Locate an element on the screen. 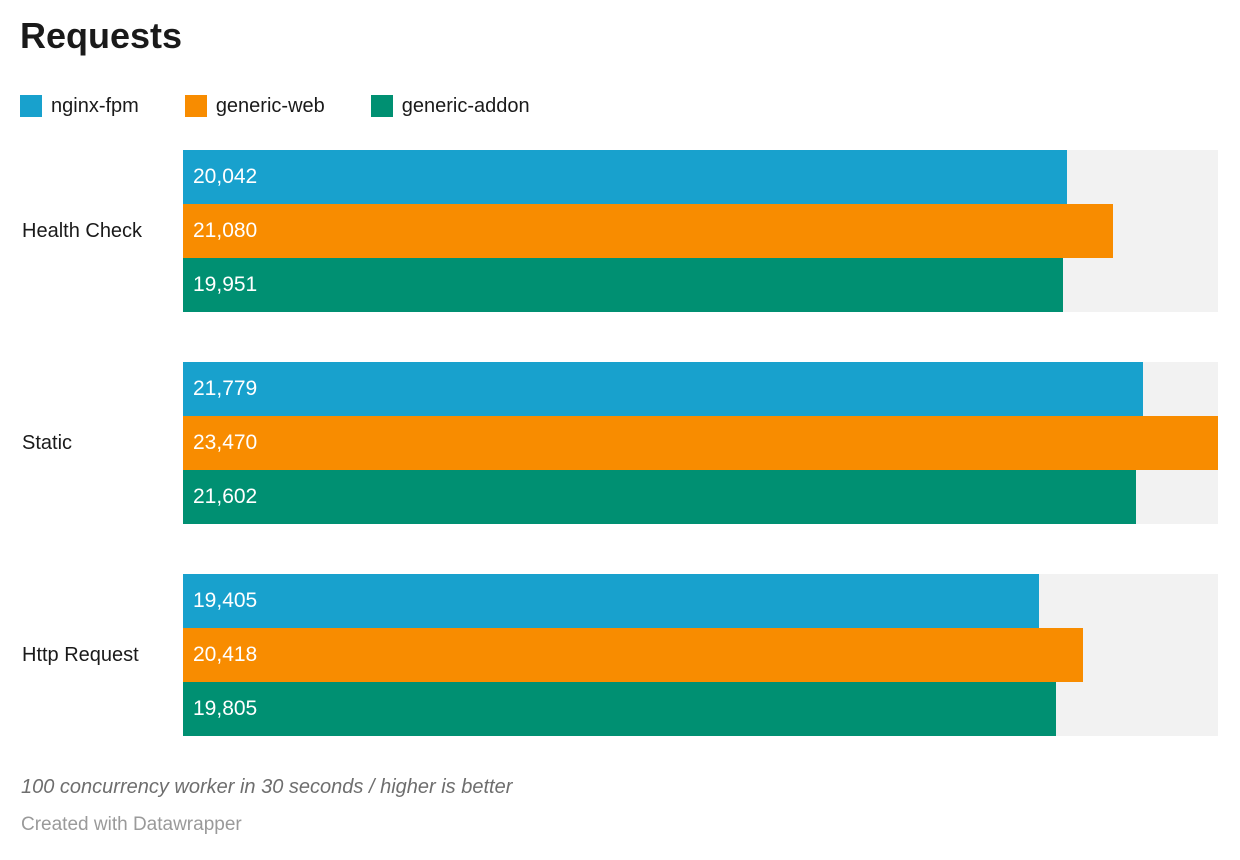  chart-title: Requests is located at coordinates (101, 35).